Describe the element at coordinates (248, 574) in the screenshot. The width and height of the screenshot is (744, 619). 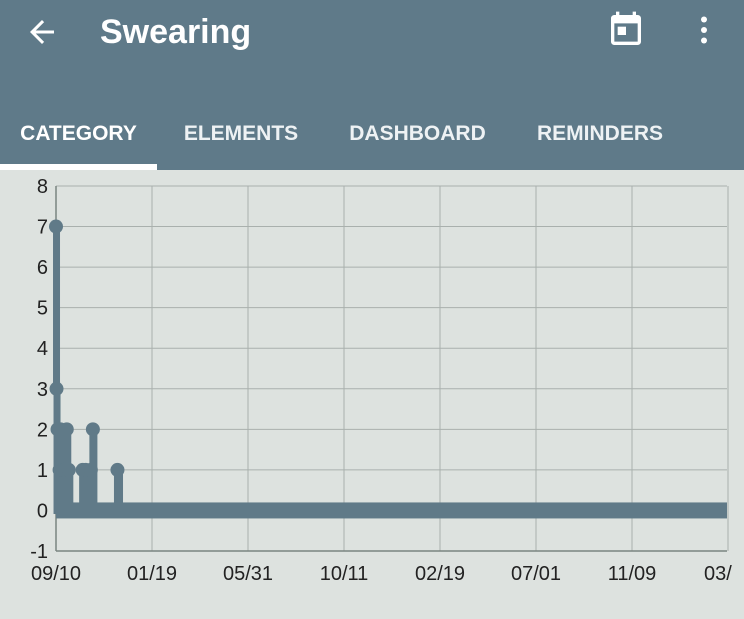
I see `x-tick-label: 05/31` at that location.